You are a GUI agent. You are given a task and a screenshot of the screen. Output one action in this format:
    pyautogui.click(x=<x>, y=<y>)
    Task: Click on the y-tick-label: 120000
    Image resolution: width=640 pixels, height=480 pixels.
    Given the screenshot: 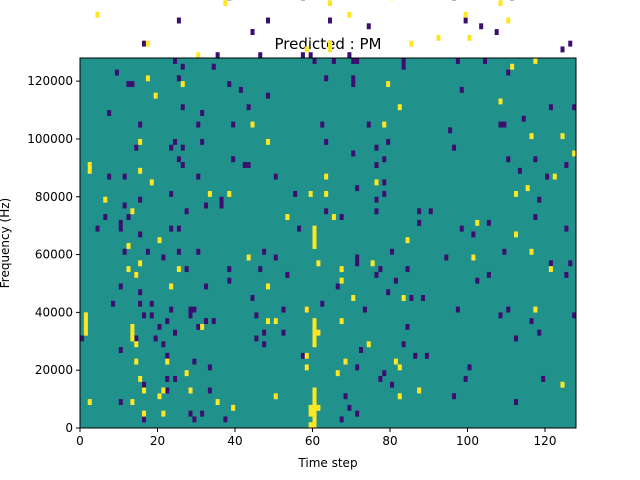 What is the action you would take?
    pyautogui.click(x=50, y=81)
    